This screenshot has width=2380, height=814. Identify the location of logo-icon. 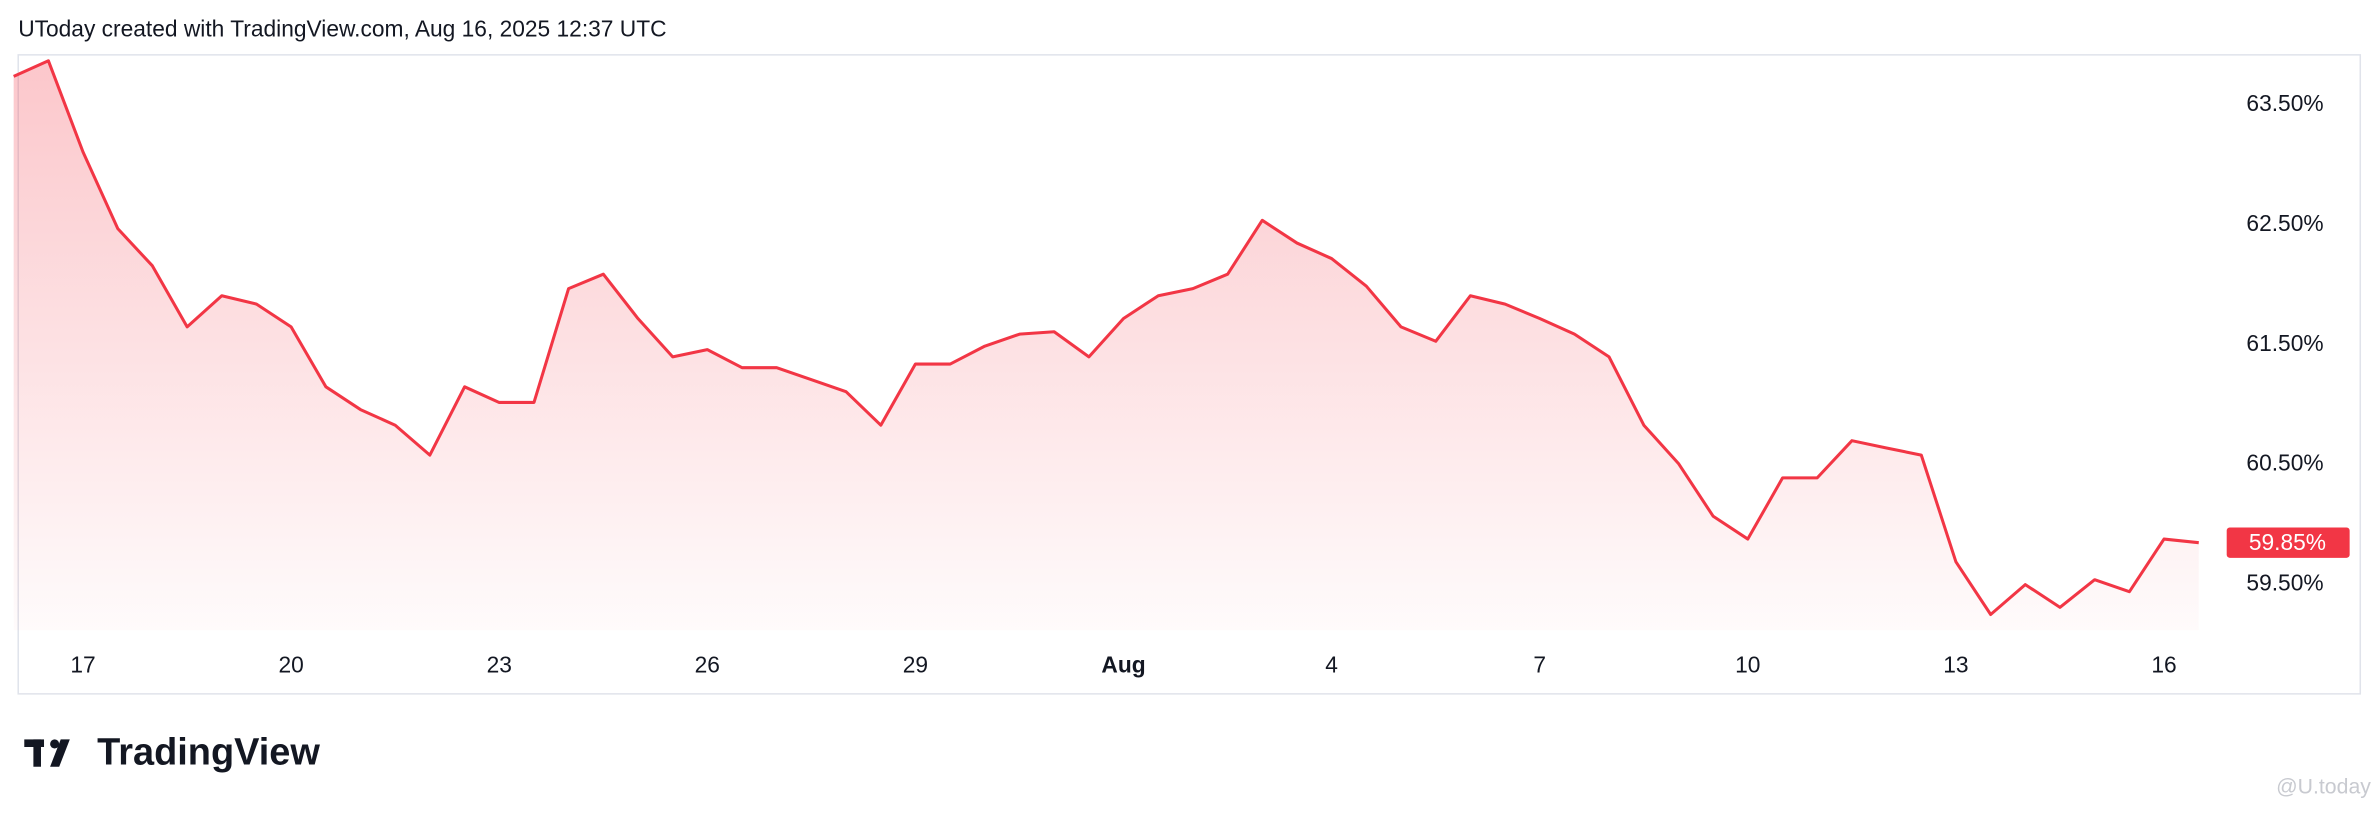
(47, 753).